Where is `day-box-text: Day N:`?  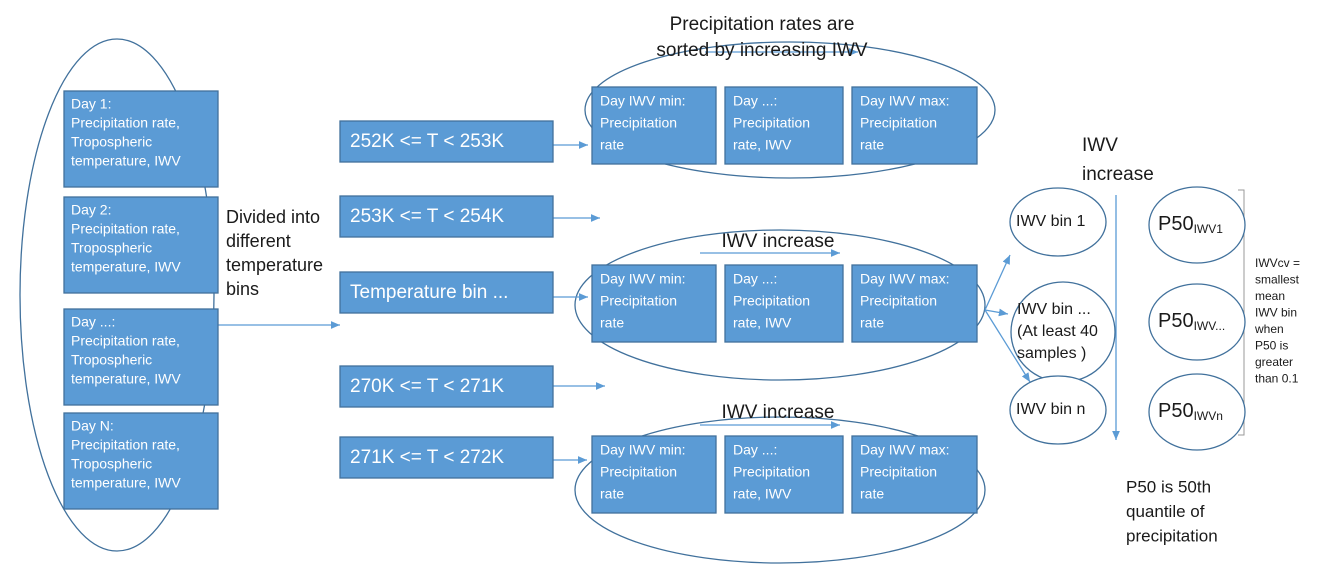
day-box-text: Day N: is located at coordinates (92, 426).